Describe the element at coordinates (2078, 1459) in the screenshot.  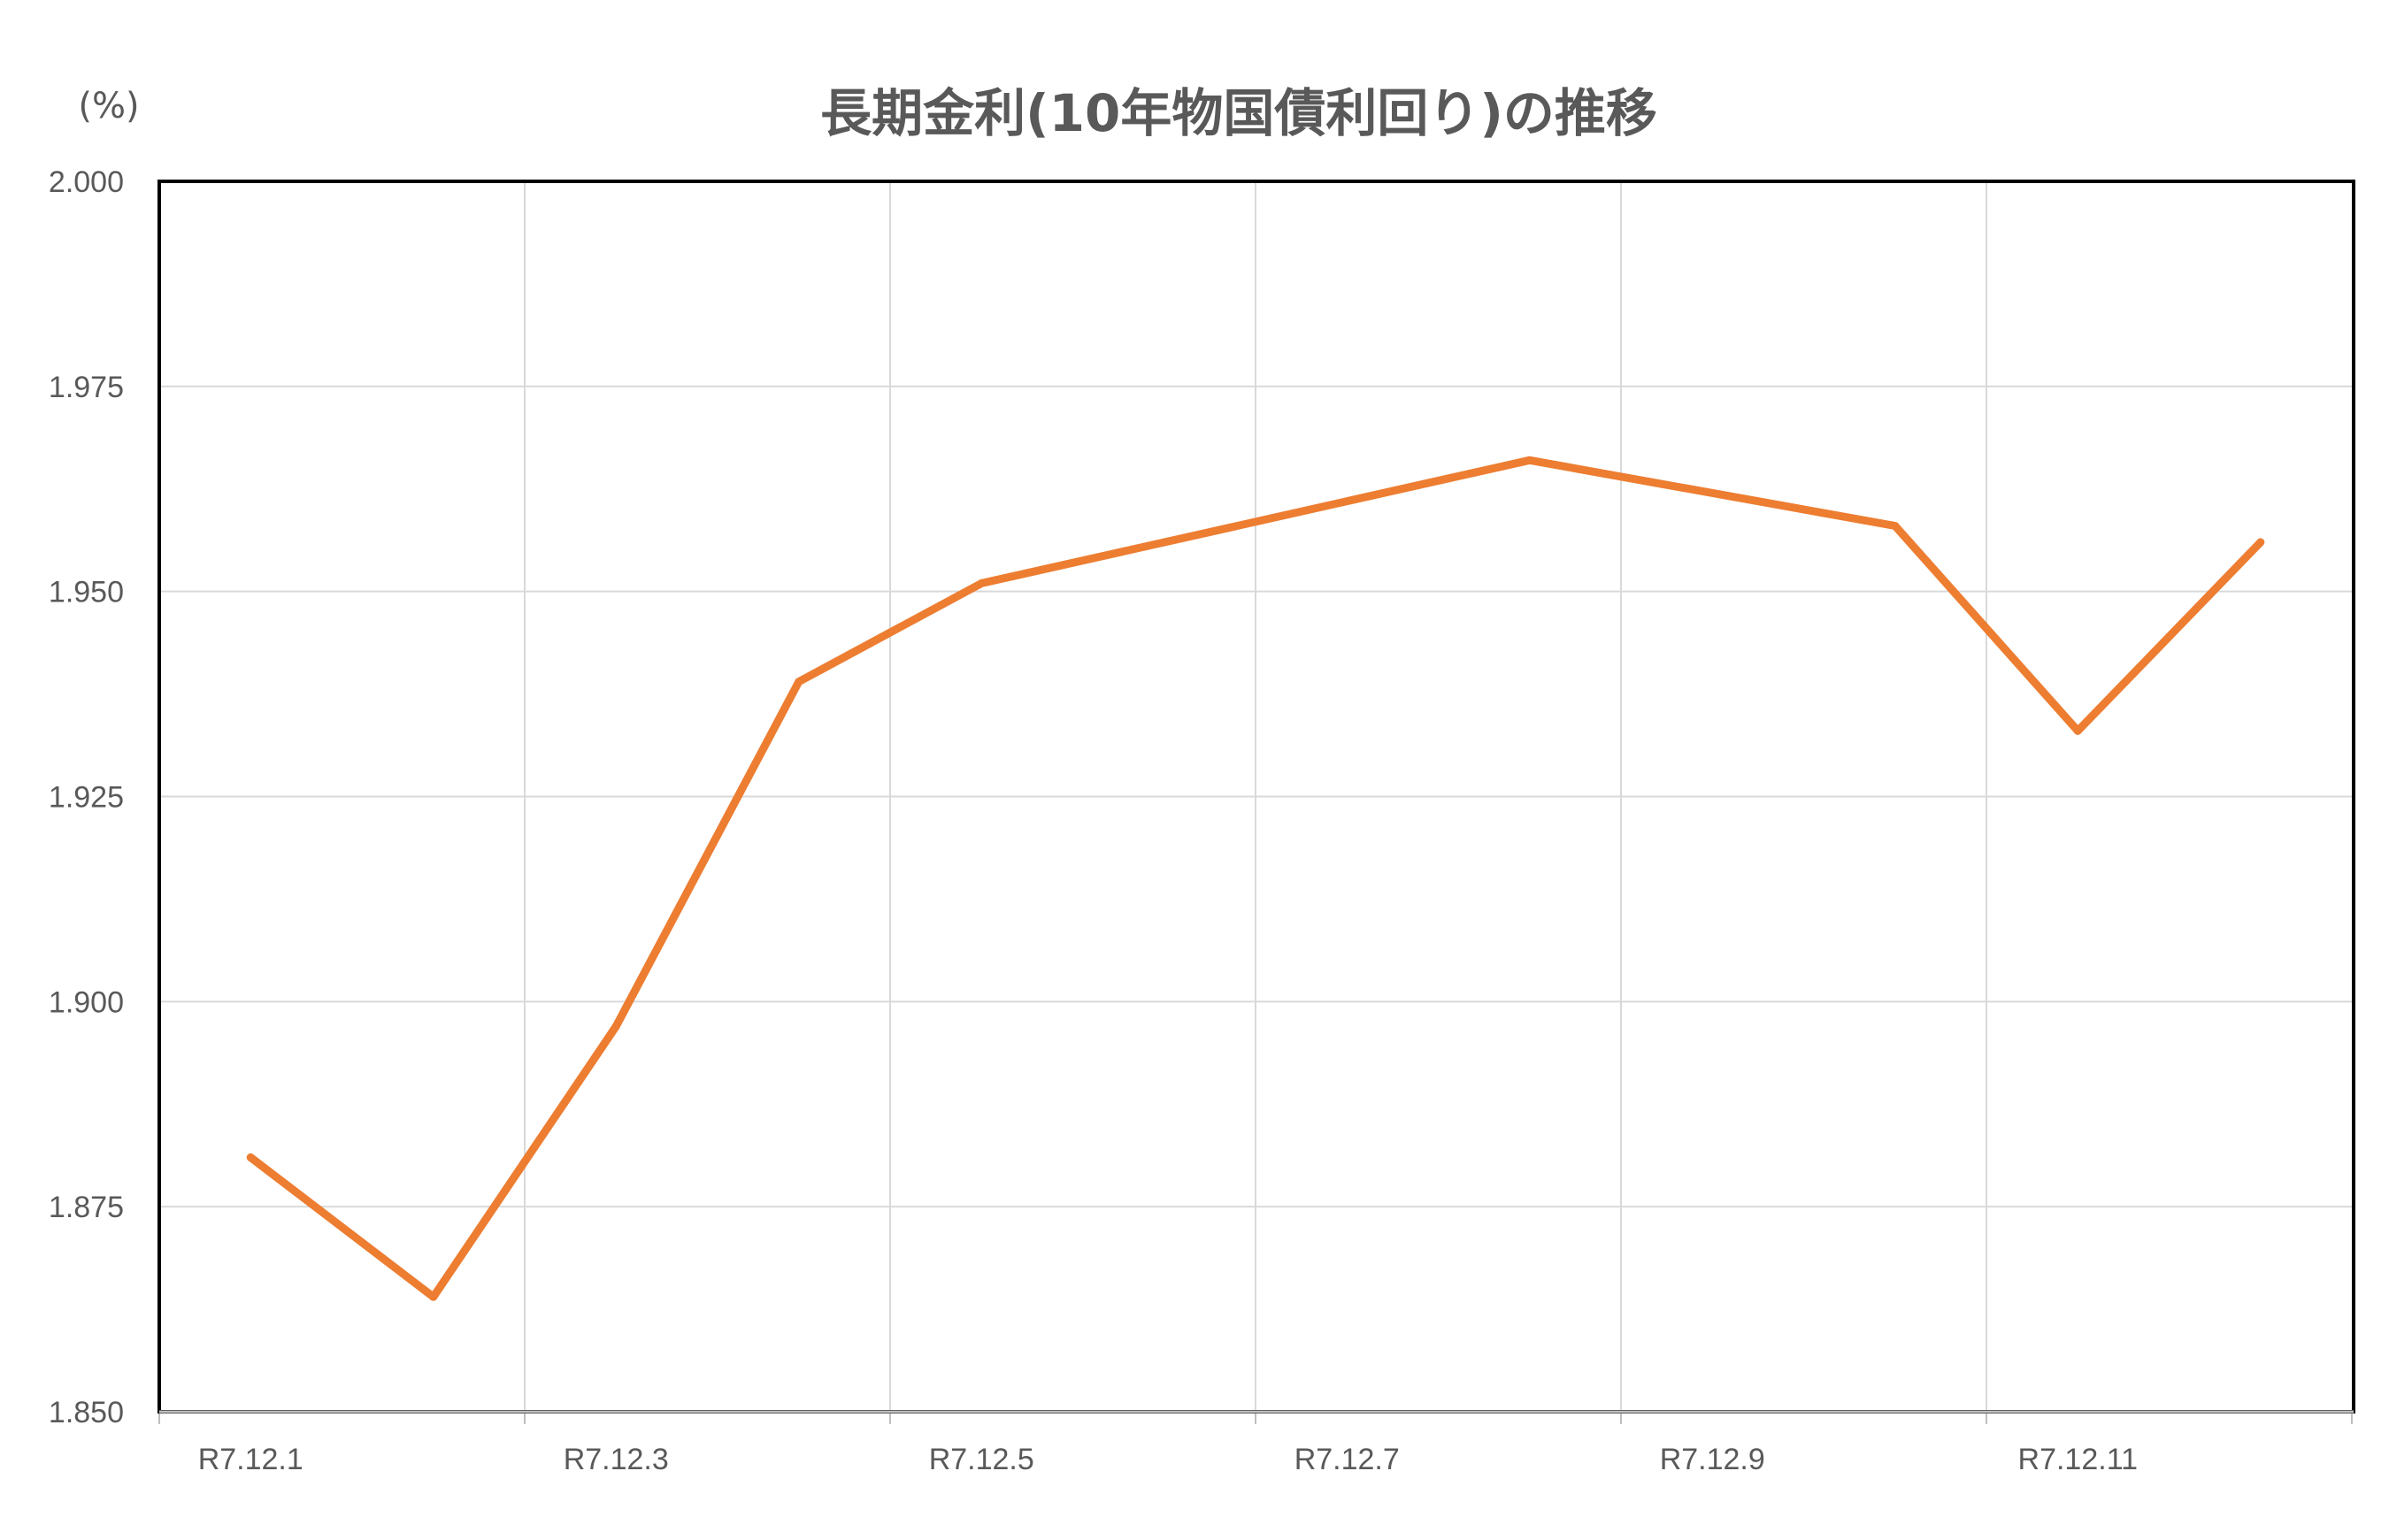
I see `x-tick-label: R7.12.11` at that location.